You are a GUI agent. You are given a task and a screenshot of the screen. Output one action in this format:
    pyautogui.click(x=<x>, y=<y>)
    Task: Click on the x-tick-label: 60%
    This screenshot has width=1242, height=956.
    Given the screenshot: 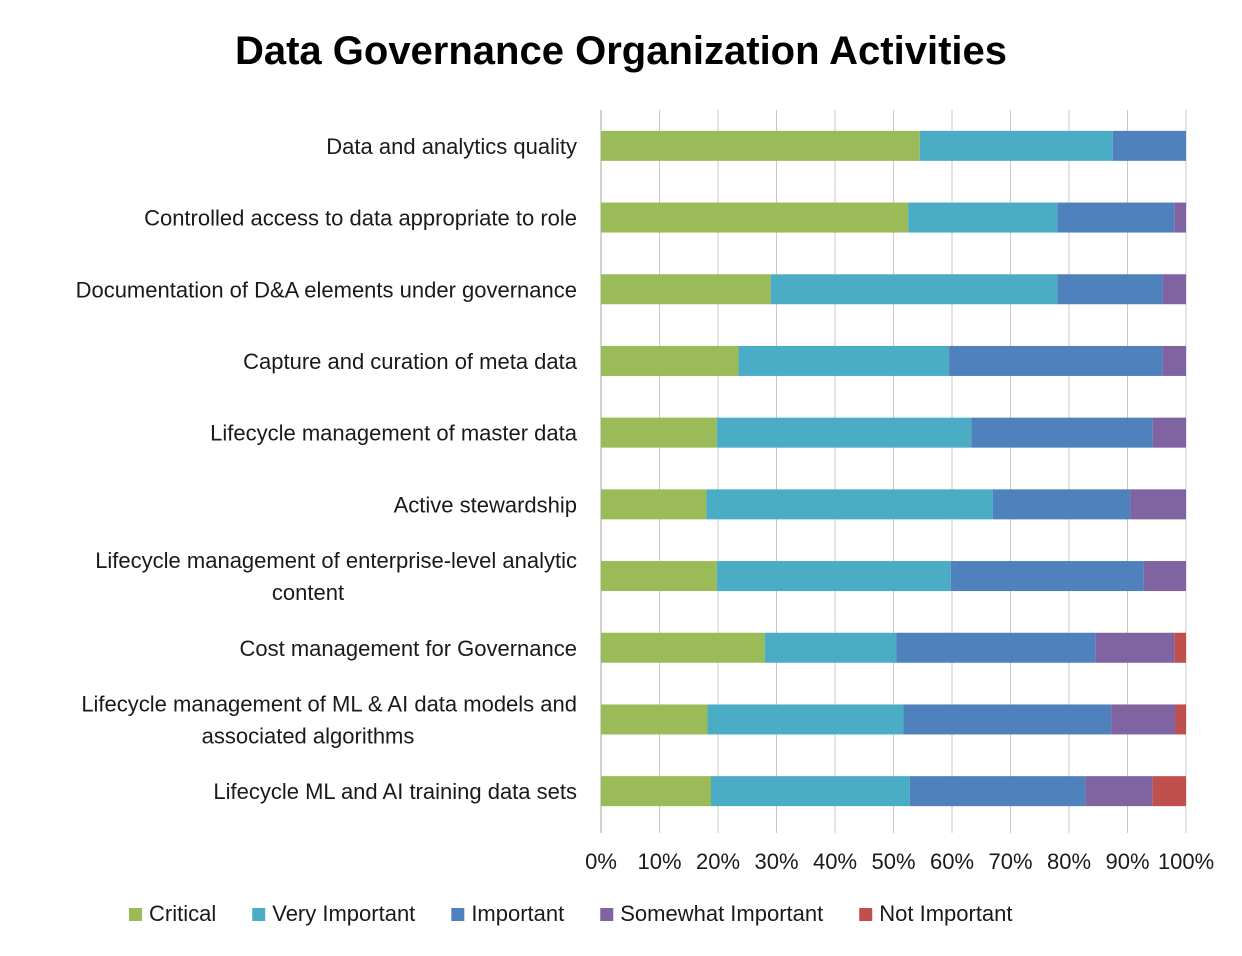 What is the action you would take?
    pyautogui.click(x=952, y=861)
    